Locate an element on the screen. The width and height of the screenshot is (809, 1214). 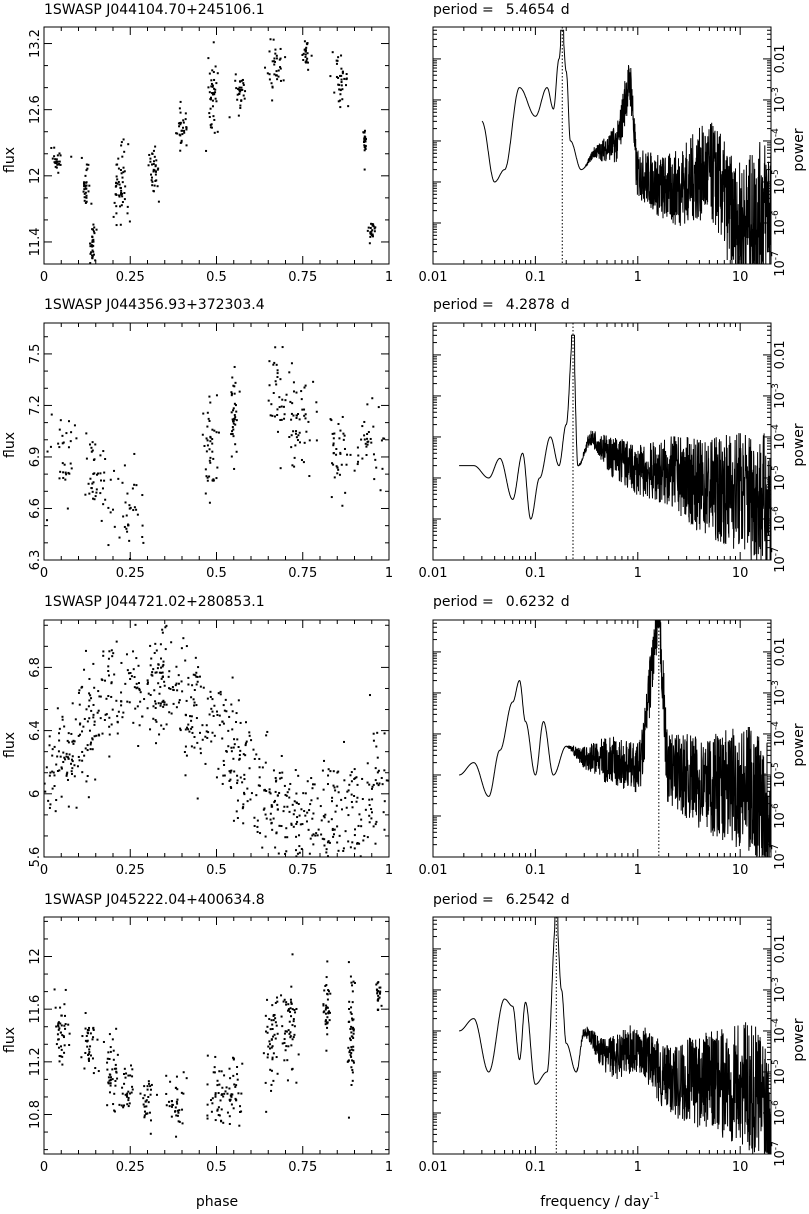
ps-xtick-label: 10 is located at coordinates (740, 573).